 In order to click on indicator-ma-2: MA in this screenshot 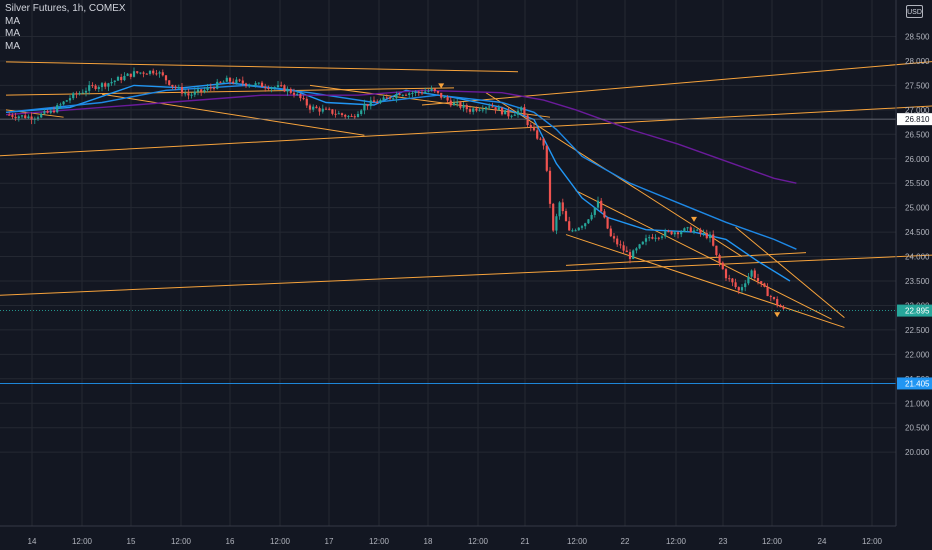, I will do `click(12, 33)`.